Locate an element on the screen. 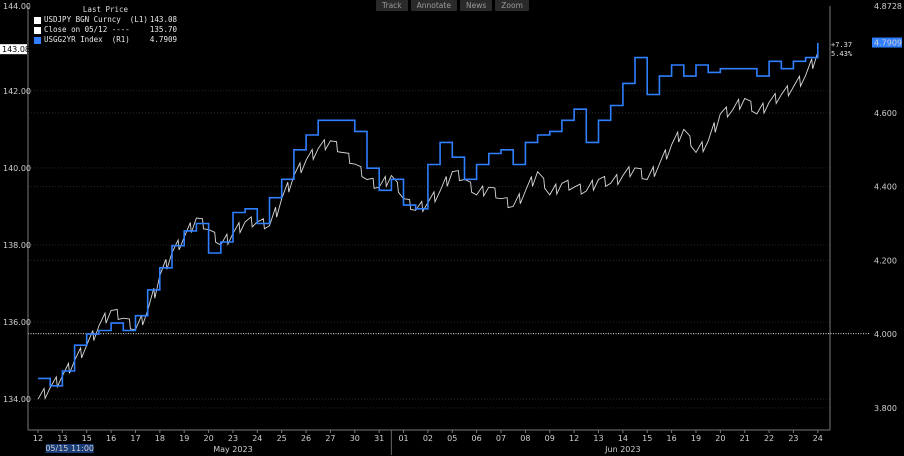 The height and width of the screenshot is (456, 904). x-tick-label: 25 is located at coordinates (282, 438).